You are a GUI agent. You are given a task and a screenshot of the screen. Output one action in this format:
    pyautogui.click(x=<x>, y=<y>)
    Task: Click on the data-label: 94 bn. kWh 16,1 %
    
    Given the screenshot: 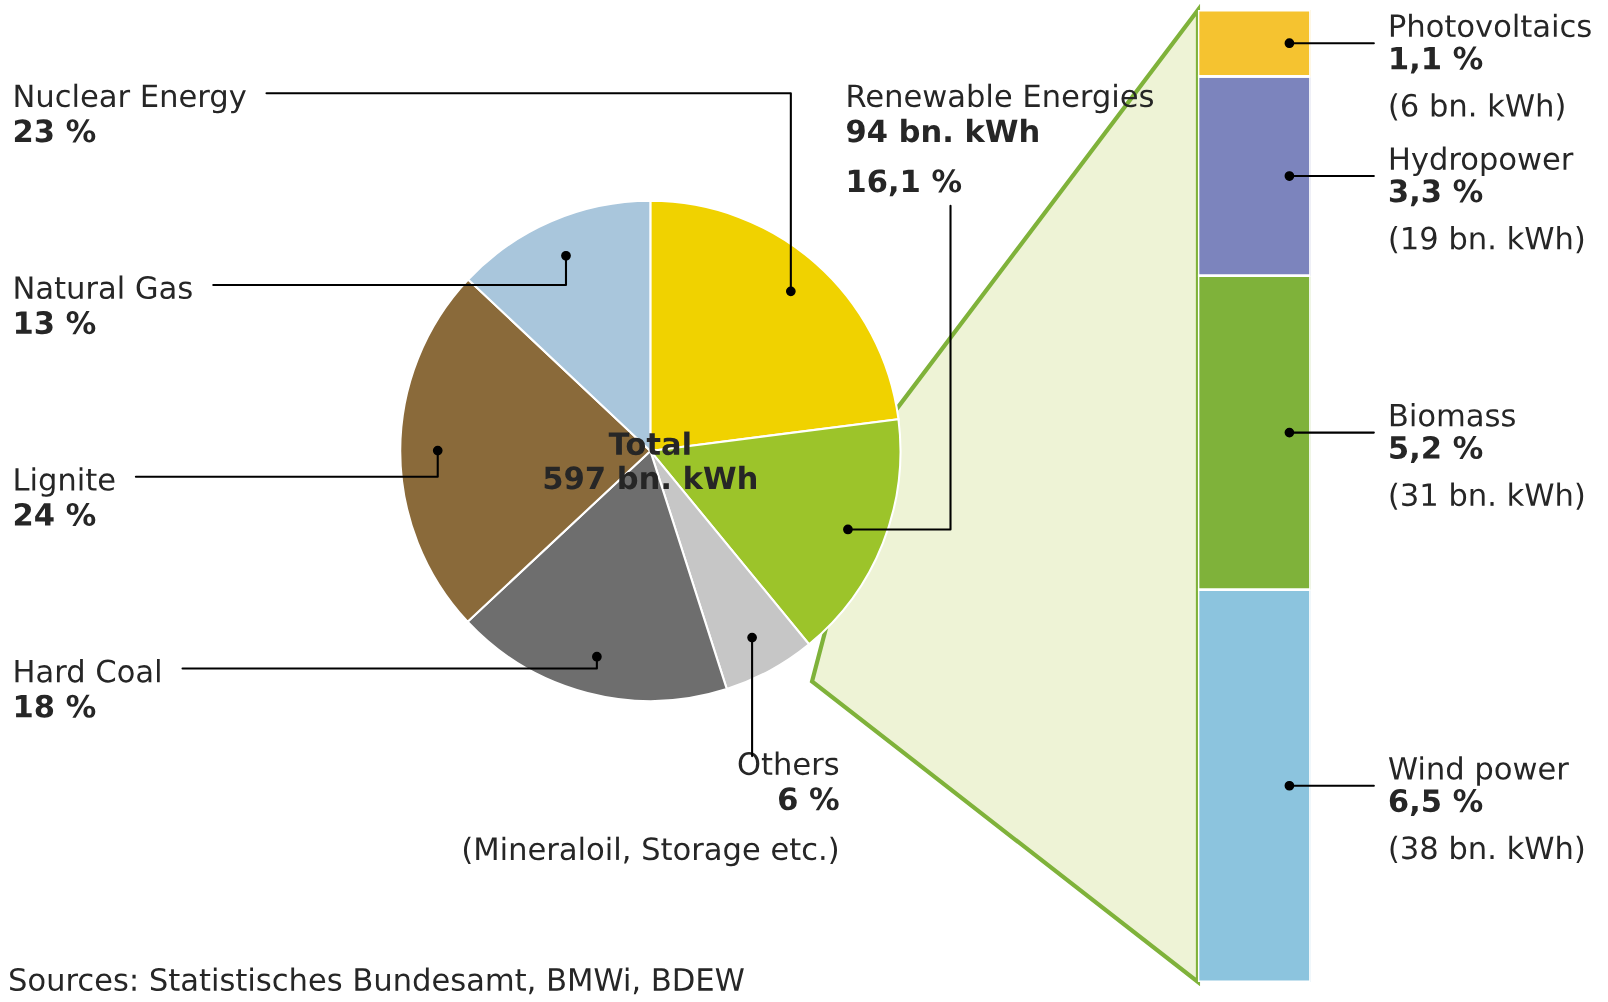 What is the action you would take?
    pyautogui.click(x=942, y=157)
    